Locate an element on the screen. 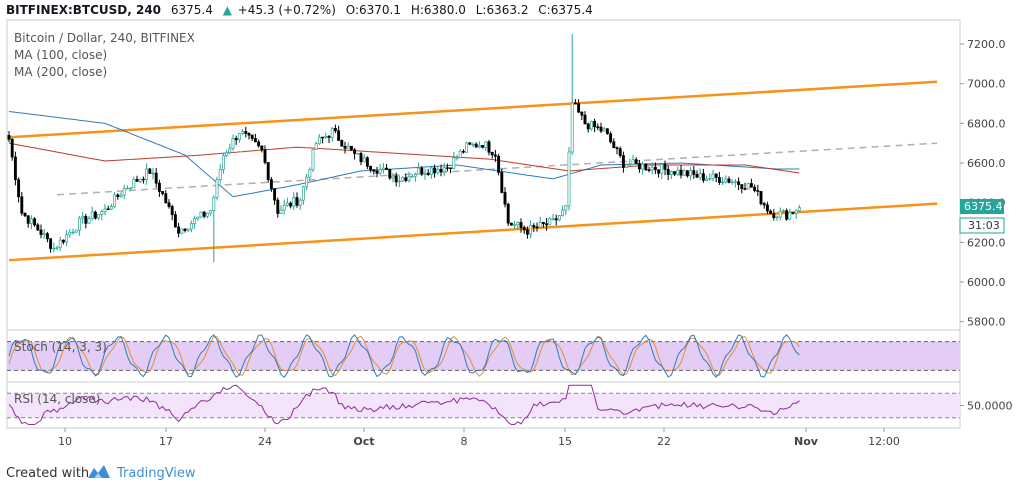 The height and width of the screenshot is (495, 1018). header-l-label: L: is located at coordinates (481, 10).